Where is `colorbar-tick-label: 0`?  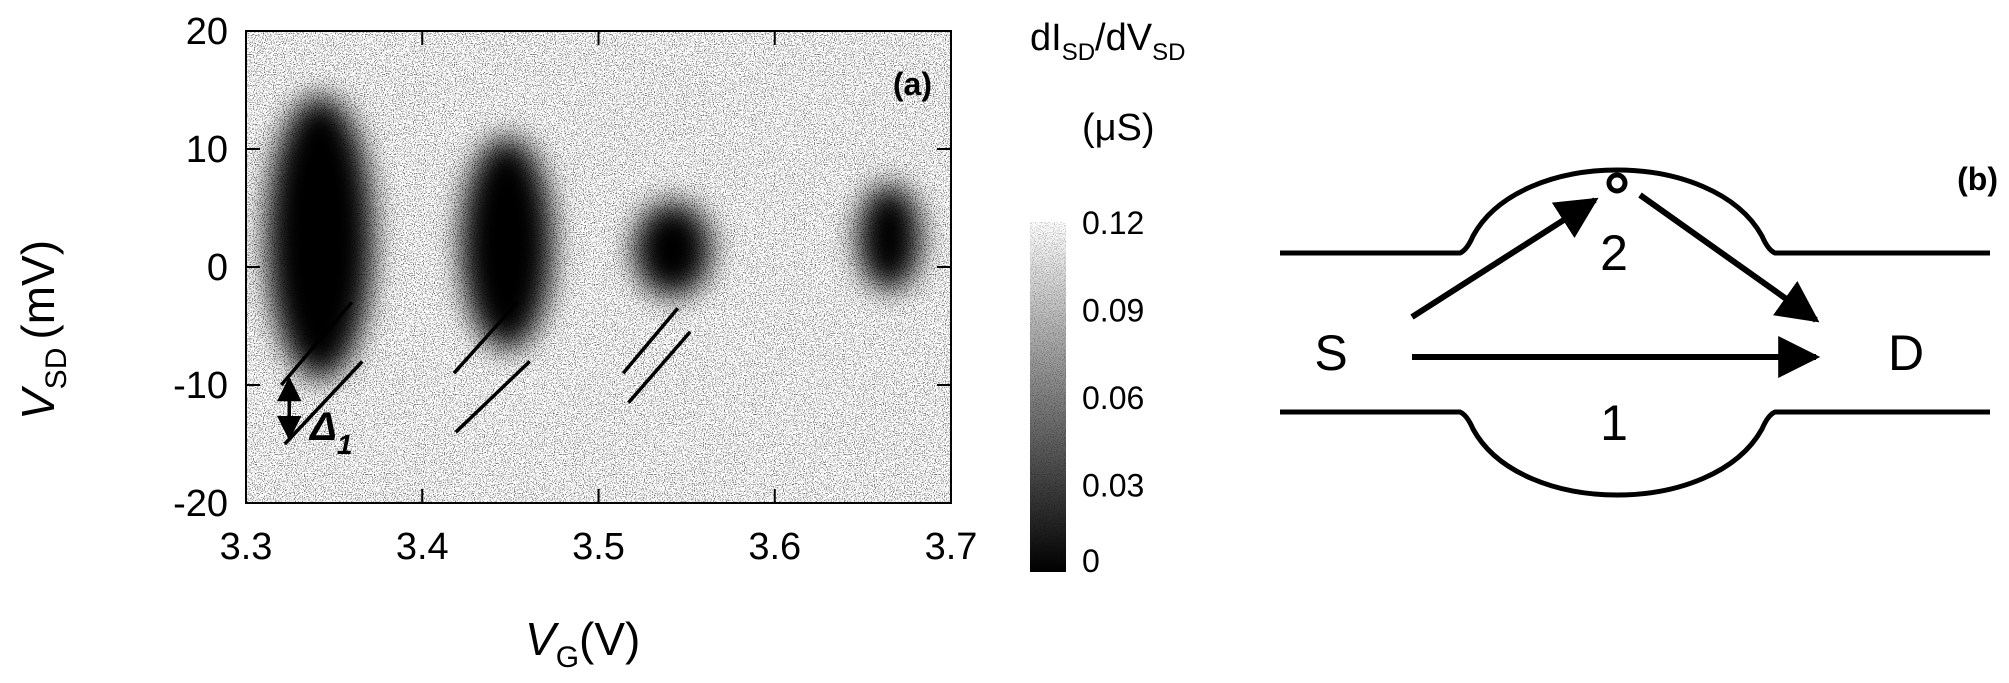 colorbar-tick-label: 0 is located at coordinates (1091, 561).